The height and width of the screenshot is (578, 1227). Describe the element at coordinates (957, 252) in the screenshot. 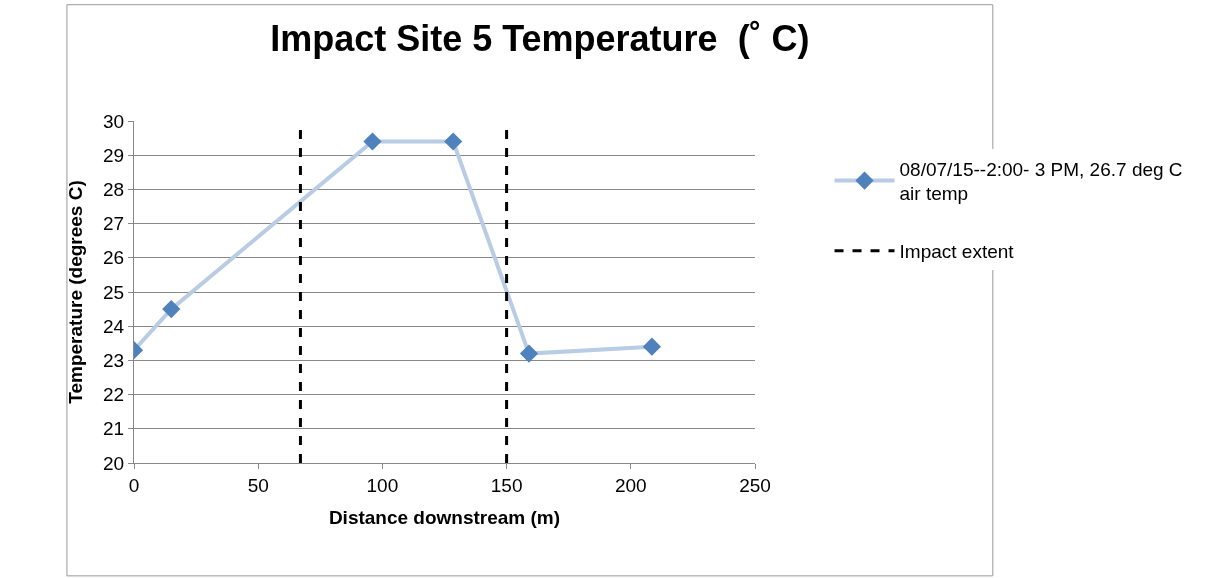

I see `ref-line-label: Impact extent` at that location.